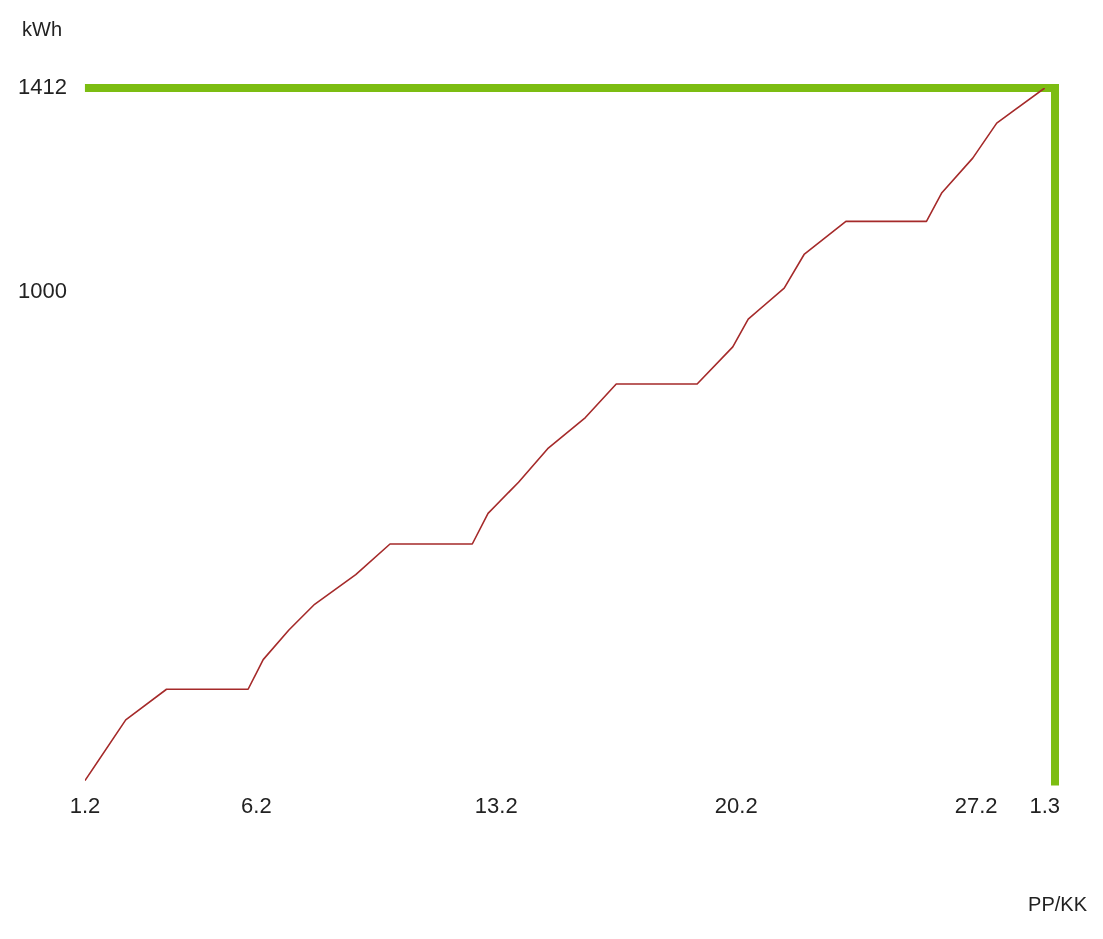  I want to click on y-axis-title: kWh, so click(42, 29).